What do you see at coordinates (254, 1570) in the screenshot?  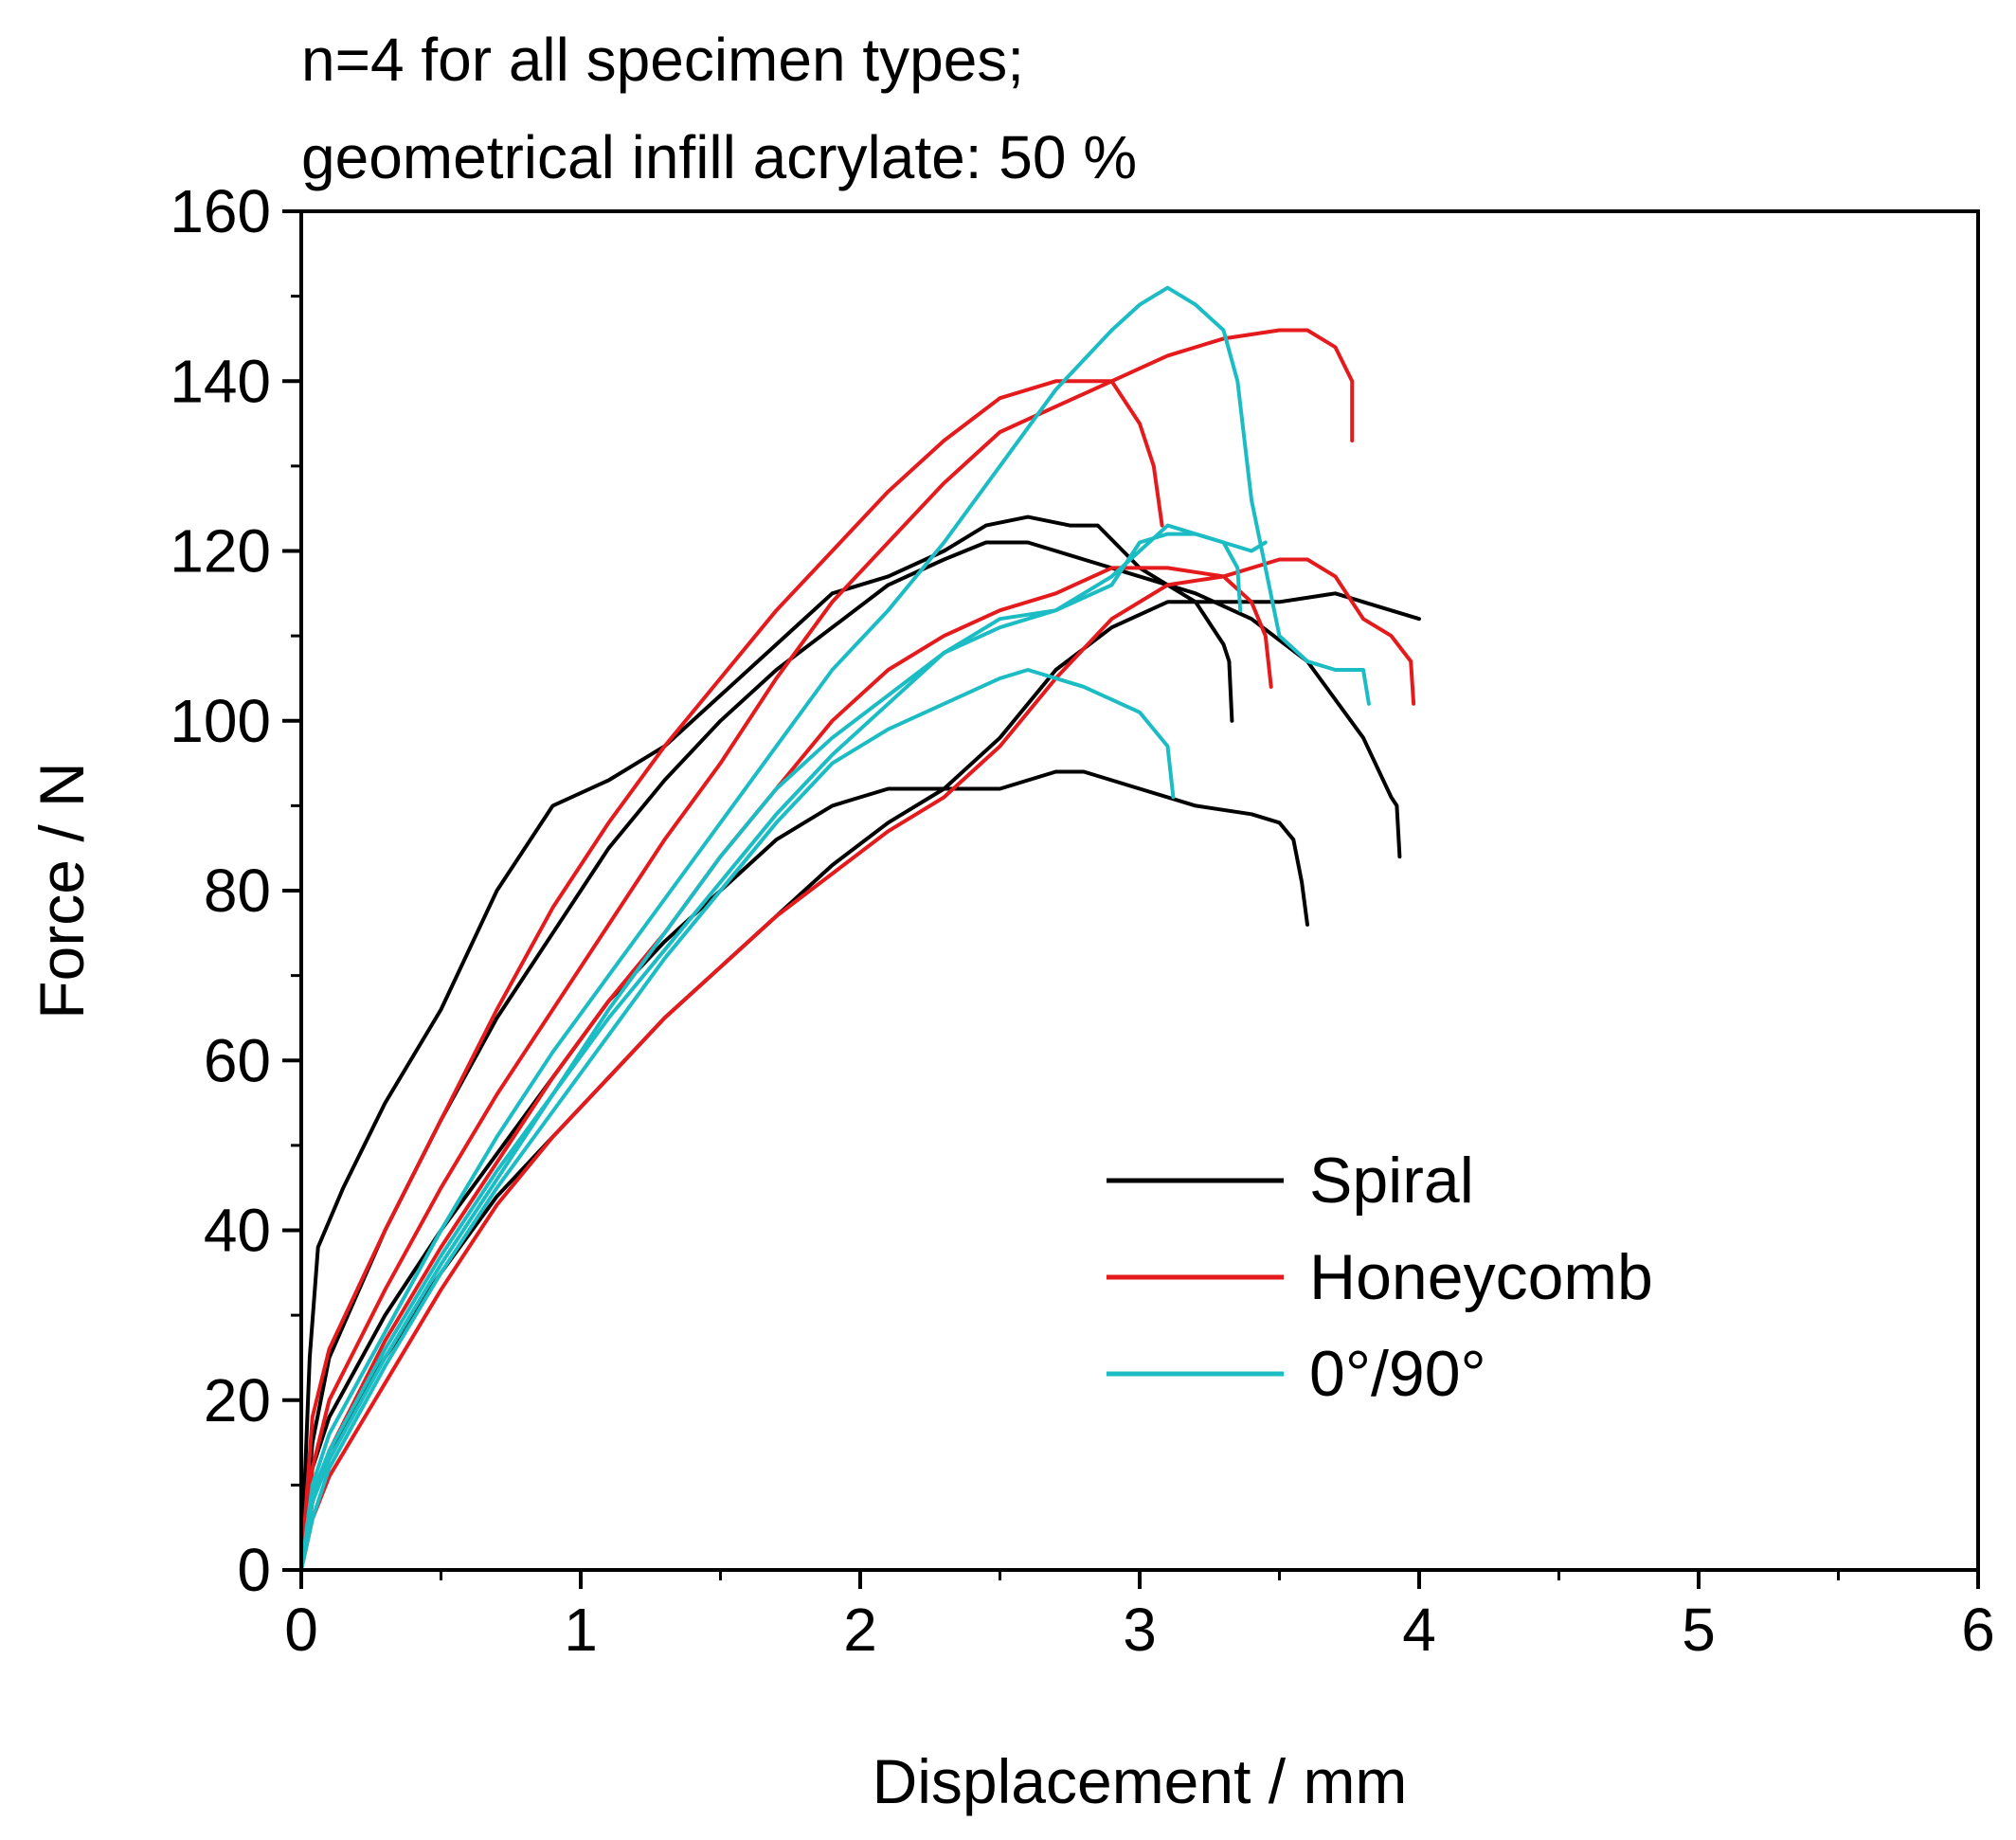 I see `y-tick-label: 0` at bounding box center [254, 1570].